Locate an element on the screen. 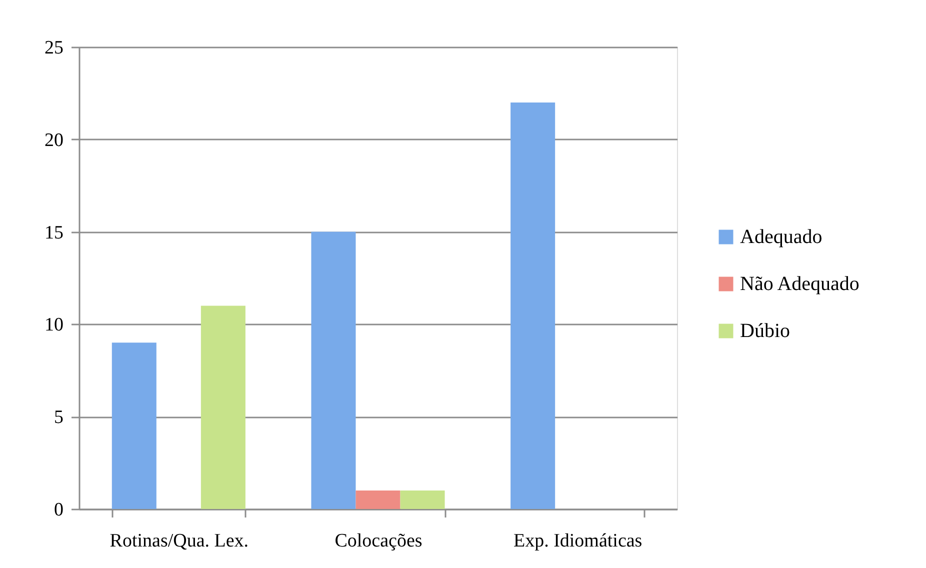 The width and height of the screenshot is (926, 568). x-tick-label: Rotinas/Qua. Lex. is located at coordinates (179, 541).